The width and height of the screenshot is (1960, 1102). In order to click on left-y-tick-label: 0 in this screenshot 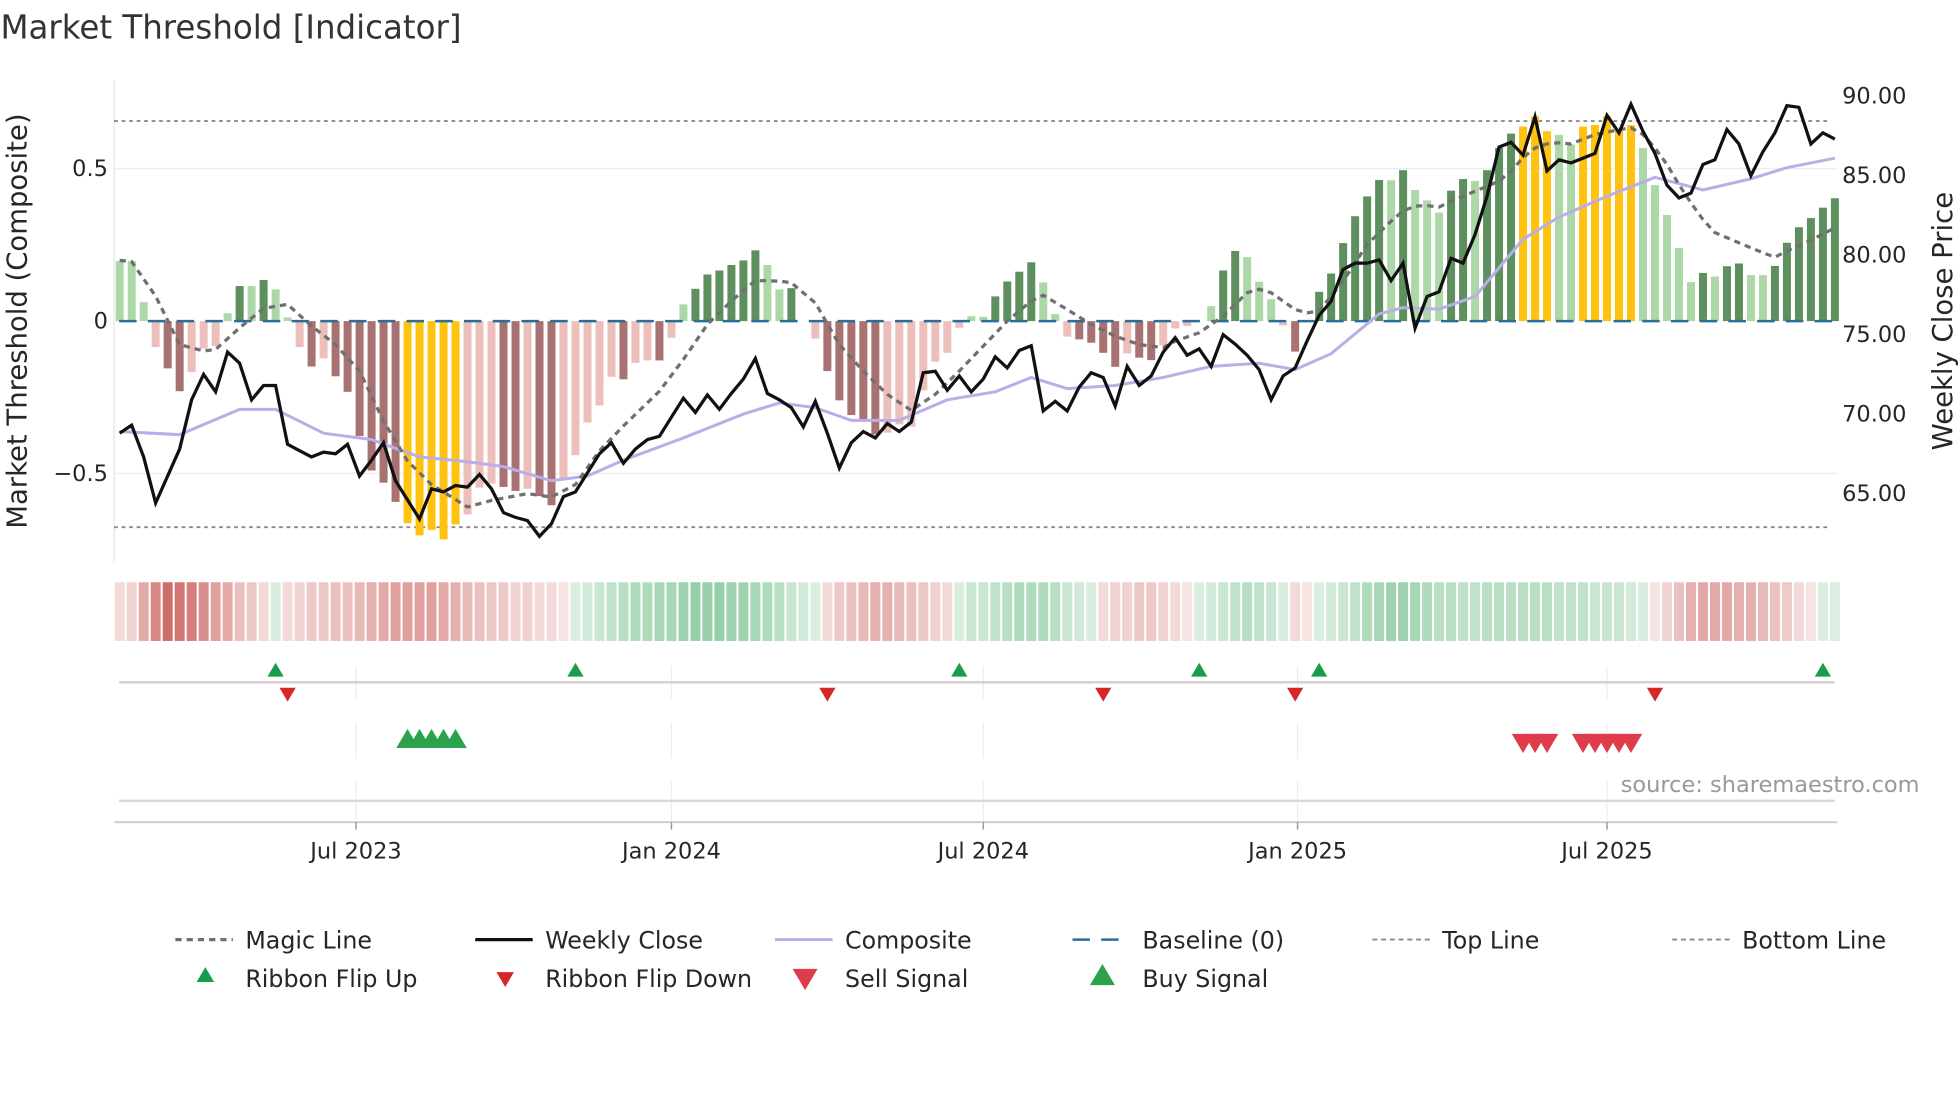, I will do `click(101, 322)`.